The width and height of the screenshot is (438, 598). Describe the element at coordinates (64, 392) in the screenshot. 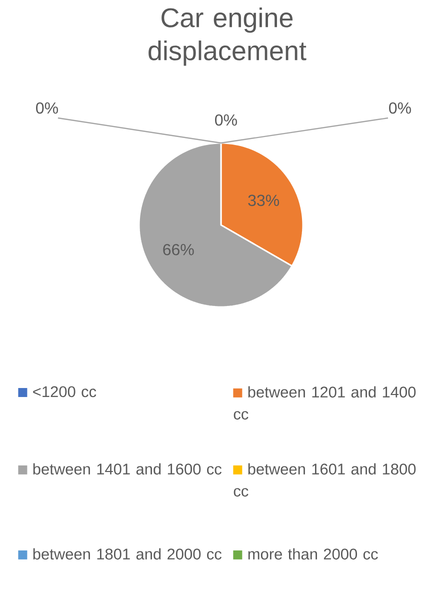

I see `legend-label: <1200 cc` at that location.